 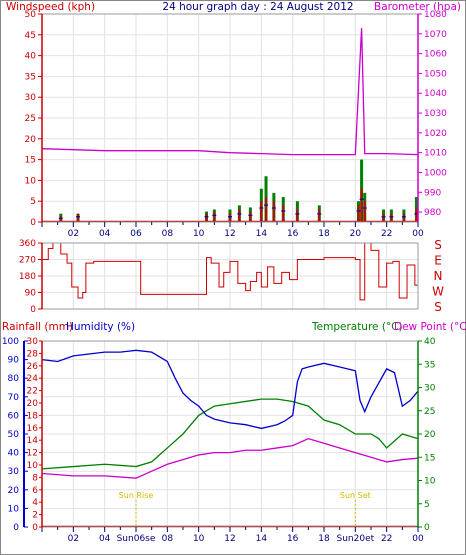 What do you see at coordinates (33, 429) in the screenshot?
I see `rainfall-tick-label: 16` at bounding box center [33, 429].